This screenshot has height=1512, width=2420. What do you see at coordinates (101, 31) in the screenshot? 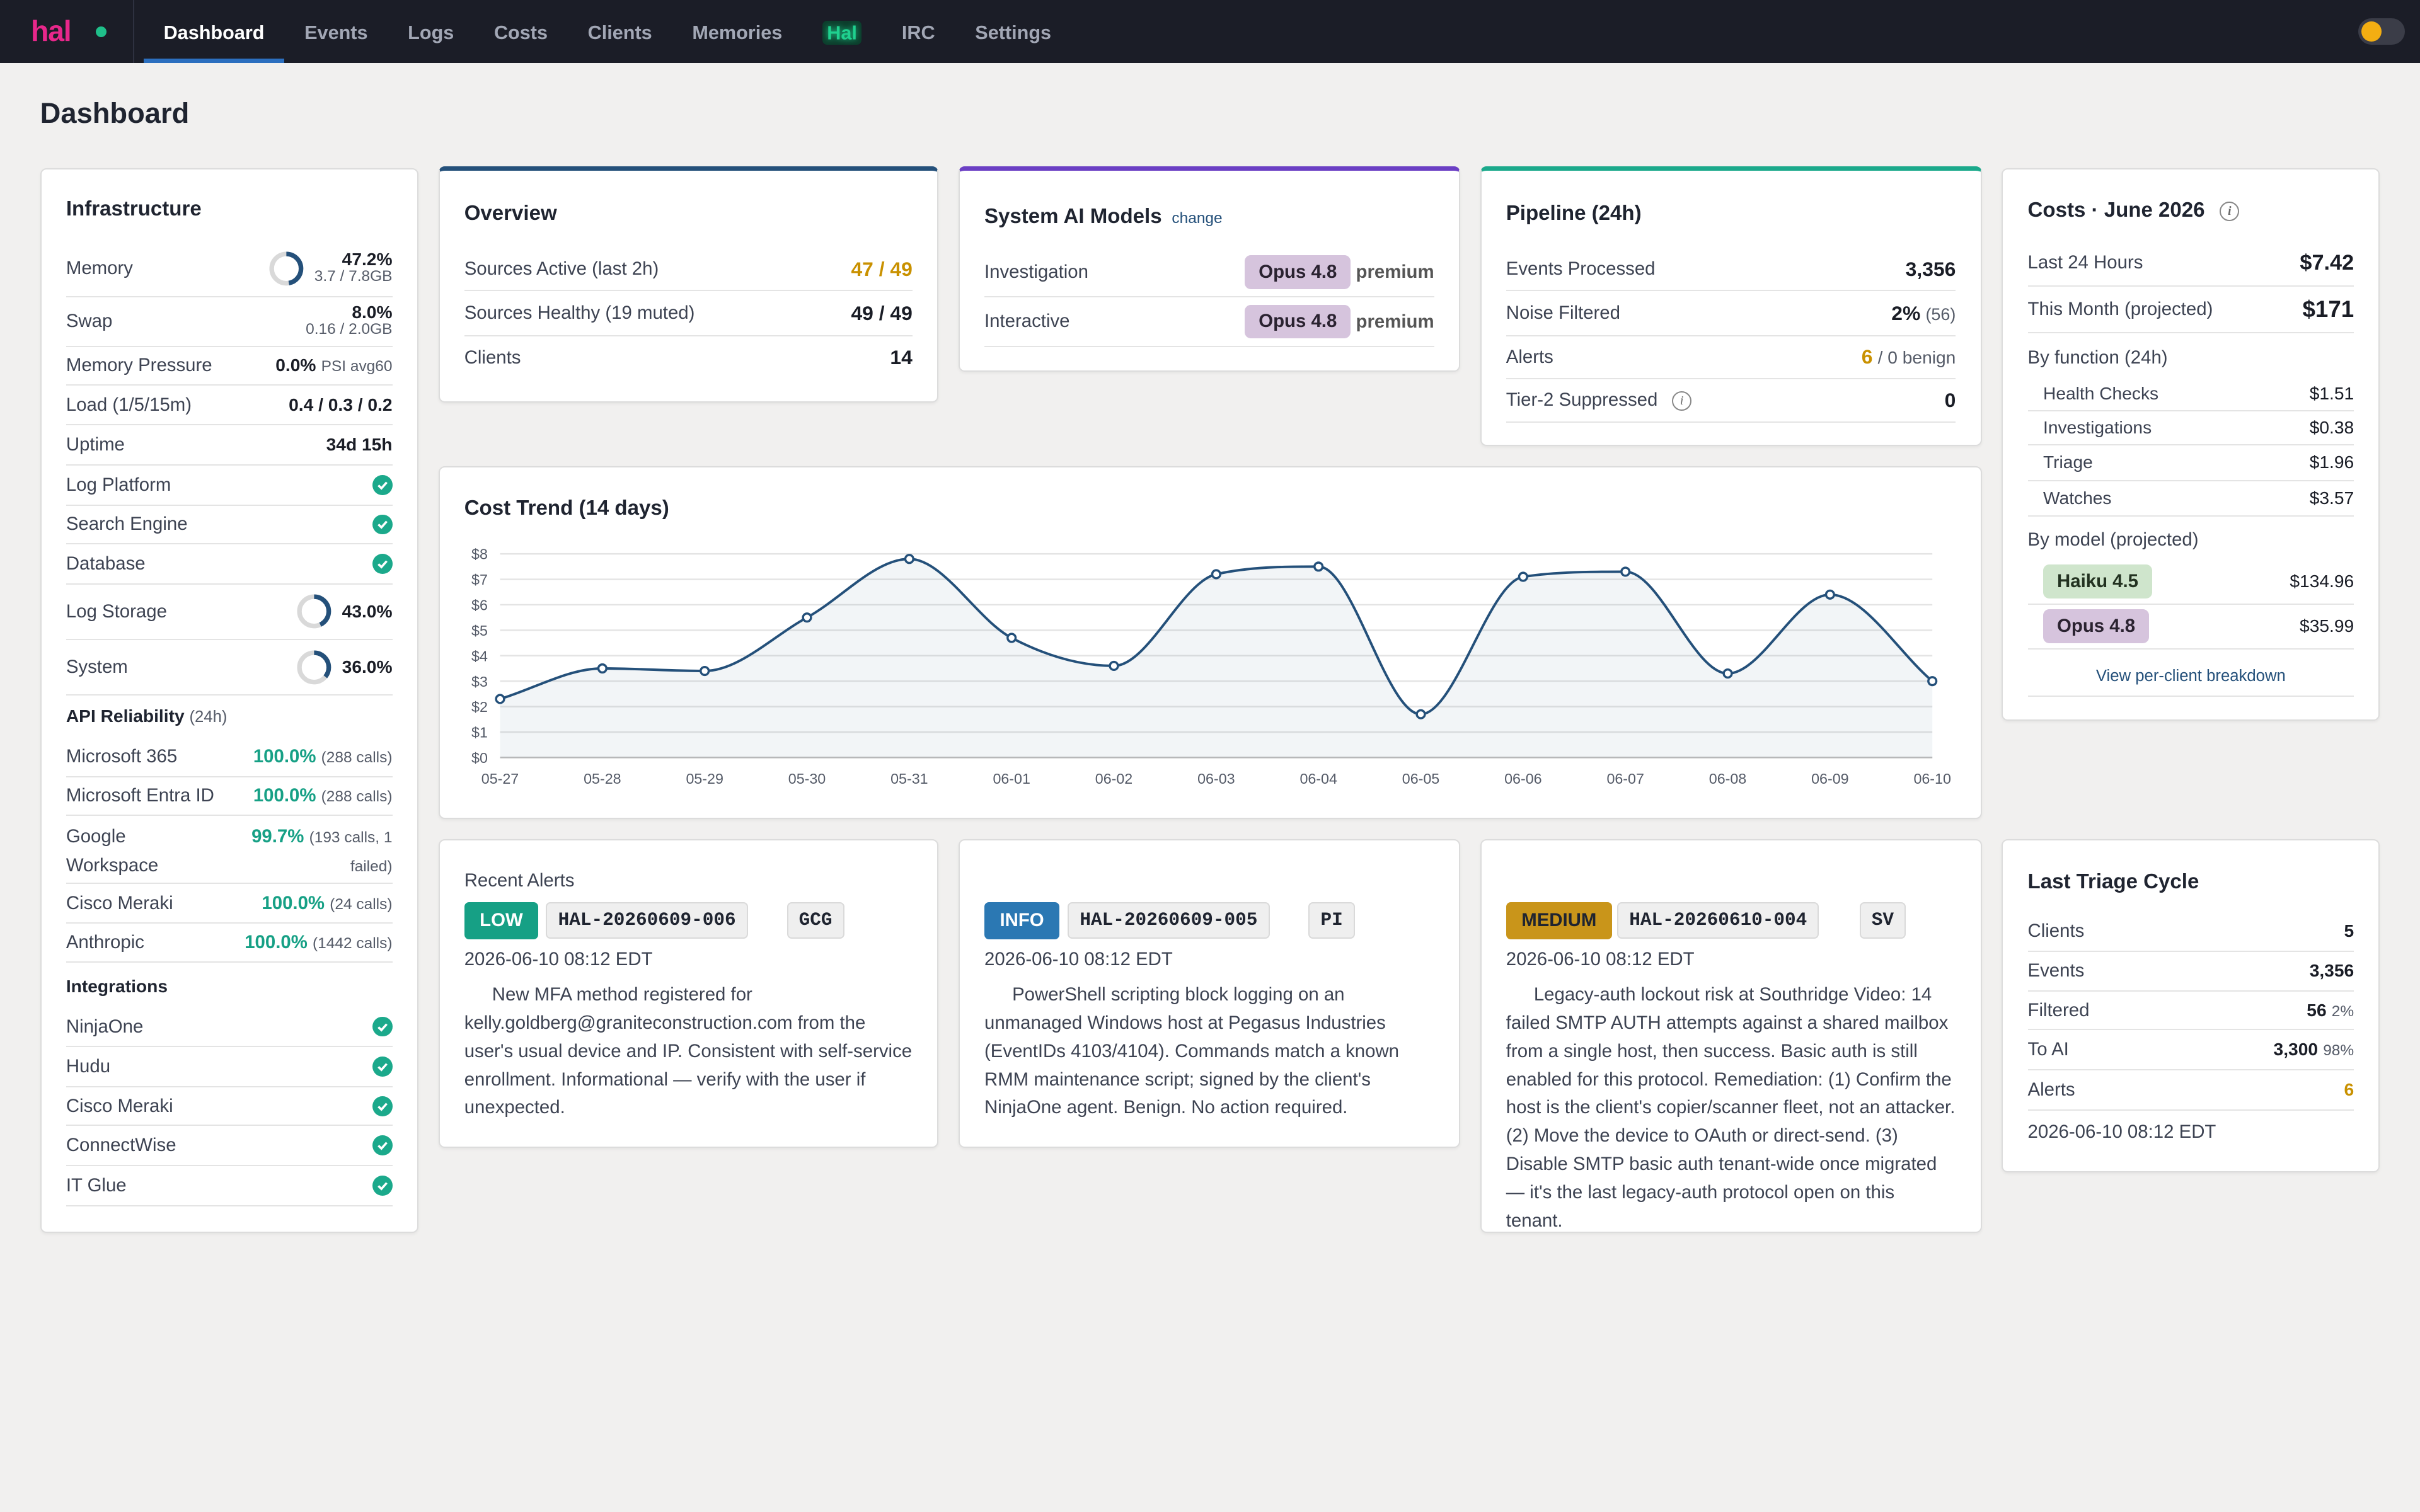
I see `status-dot-icon` at bounding box center [101, 31].